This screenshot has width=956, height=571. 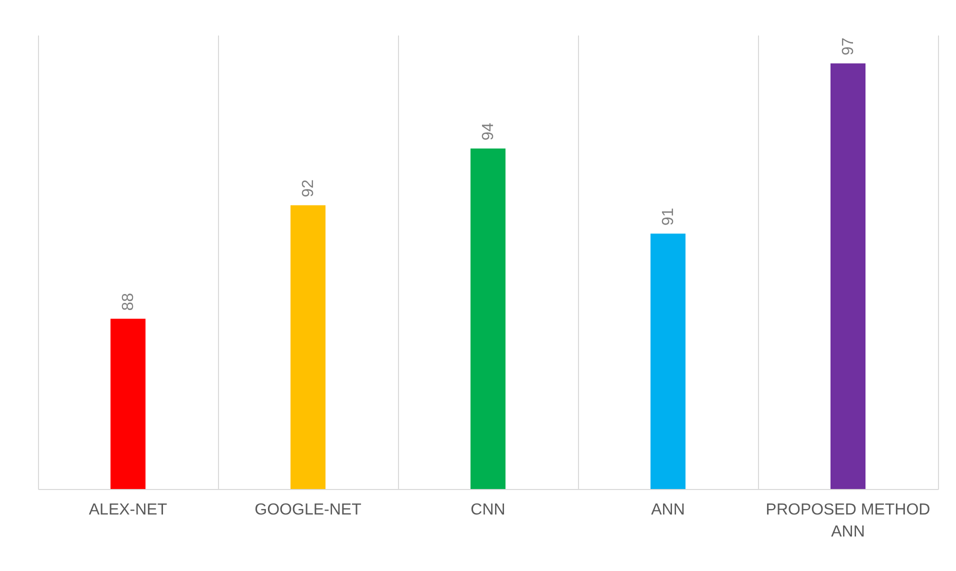 I want to click on x-tick-label: ALEX-NET, so click(x=128, y=510).